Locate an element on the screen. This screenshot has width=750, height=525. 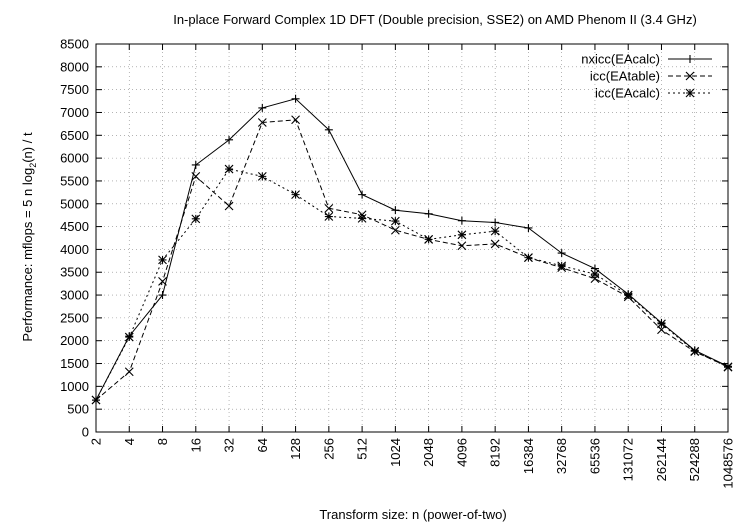
y-tick-label: 3500 is located at coordinates (74, 272).